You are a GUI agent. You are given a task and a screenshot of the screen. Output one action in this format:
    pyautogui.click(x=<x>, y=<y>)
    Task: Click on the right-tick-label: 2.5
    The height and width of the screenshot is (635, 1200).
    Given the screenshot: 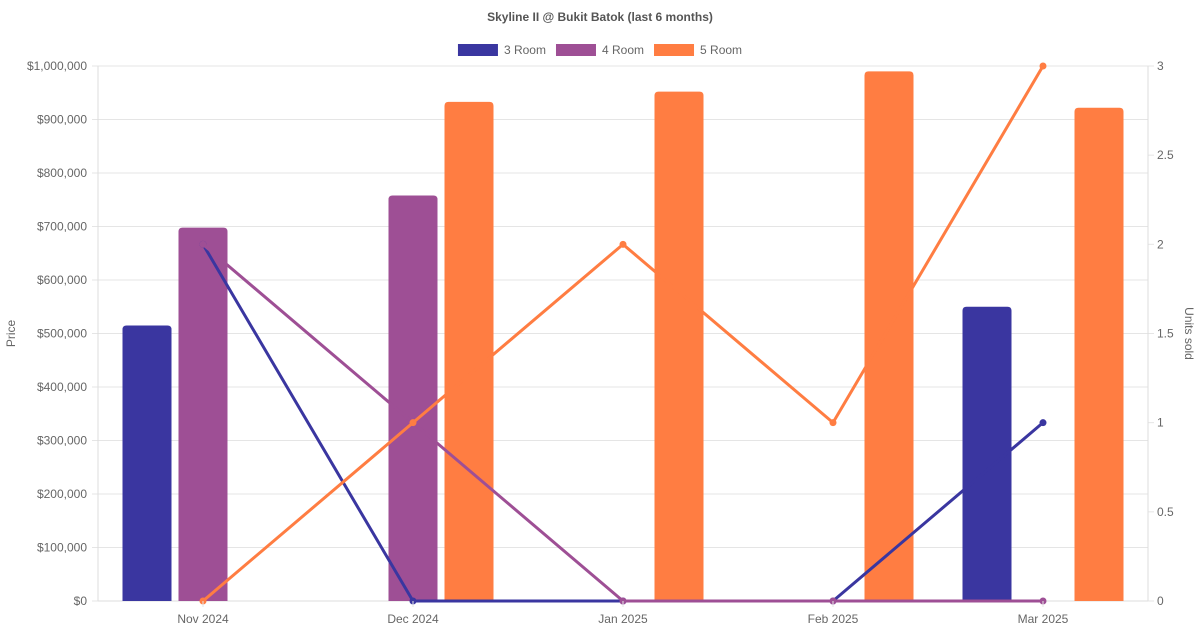 What is the action you would take?
    pyautogui.click(x=1165, y=155)
    